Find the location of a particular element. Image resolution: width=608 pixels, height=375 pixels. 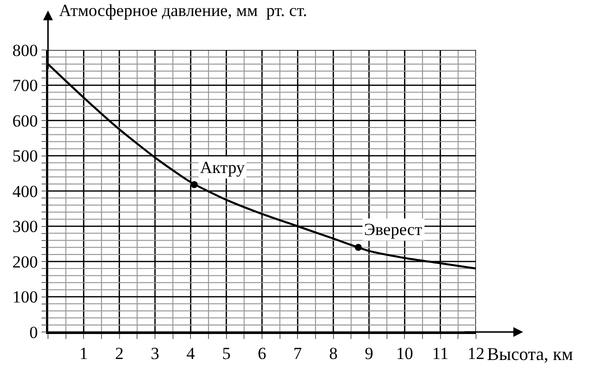

x-tick-label: 1 is located at coordinates (83, 354).